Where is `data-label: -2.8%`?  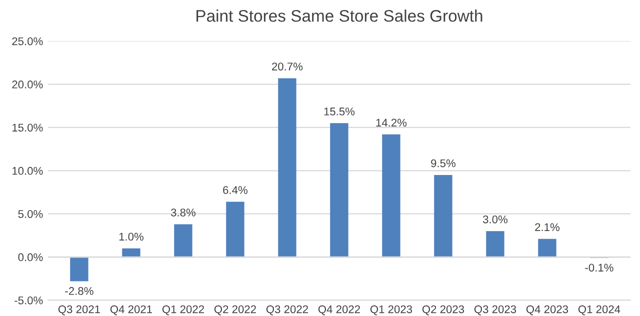 data-label: -2.8% is located at coordinates (79, 291).